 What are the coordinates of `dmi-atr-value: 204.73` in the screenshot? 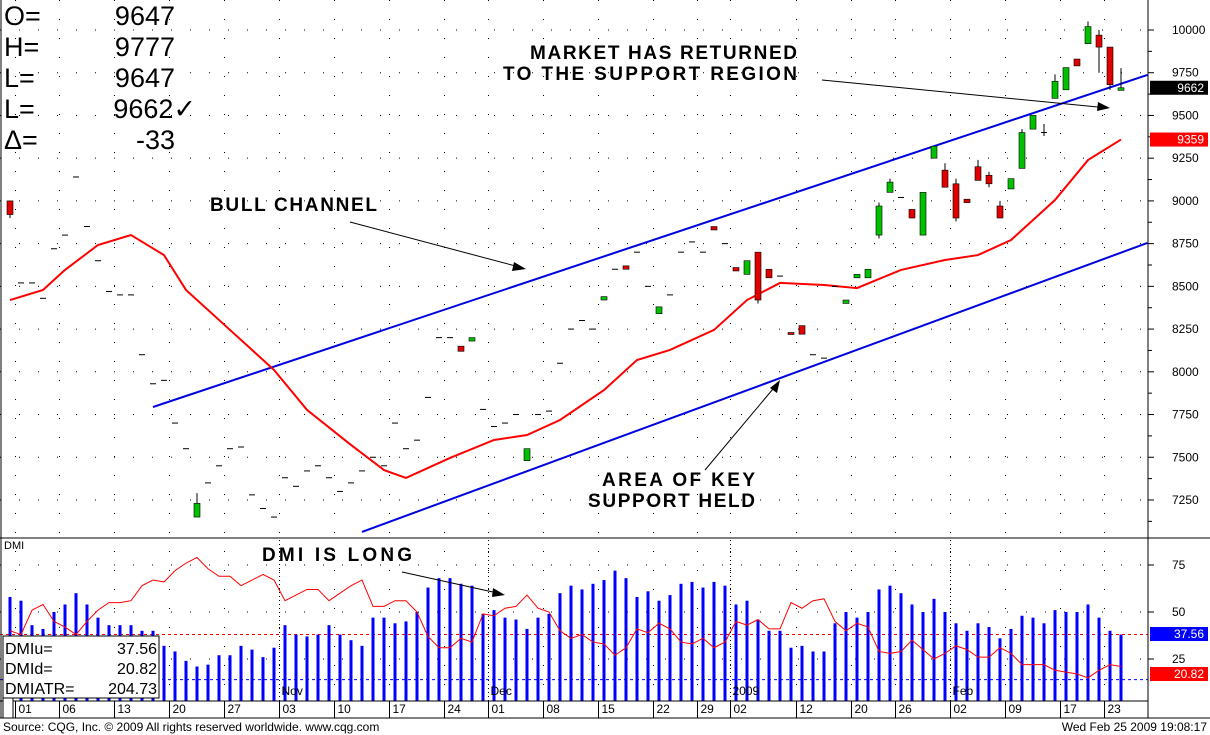 It's located at (132, 689).